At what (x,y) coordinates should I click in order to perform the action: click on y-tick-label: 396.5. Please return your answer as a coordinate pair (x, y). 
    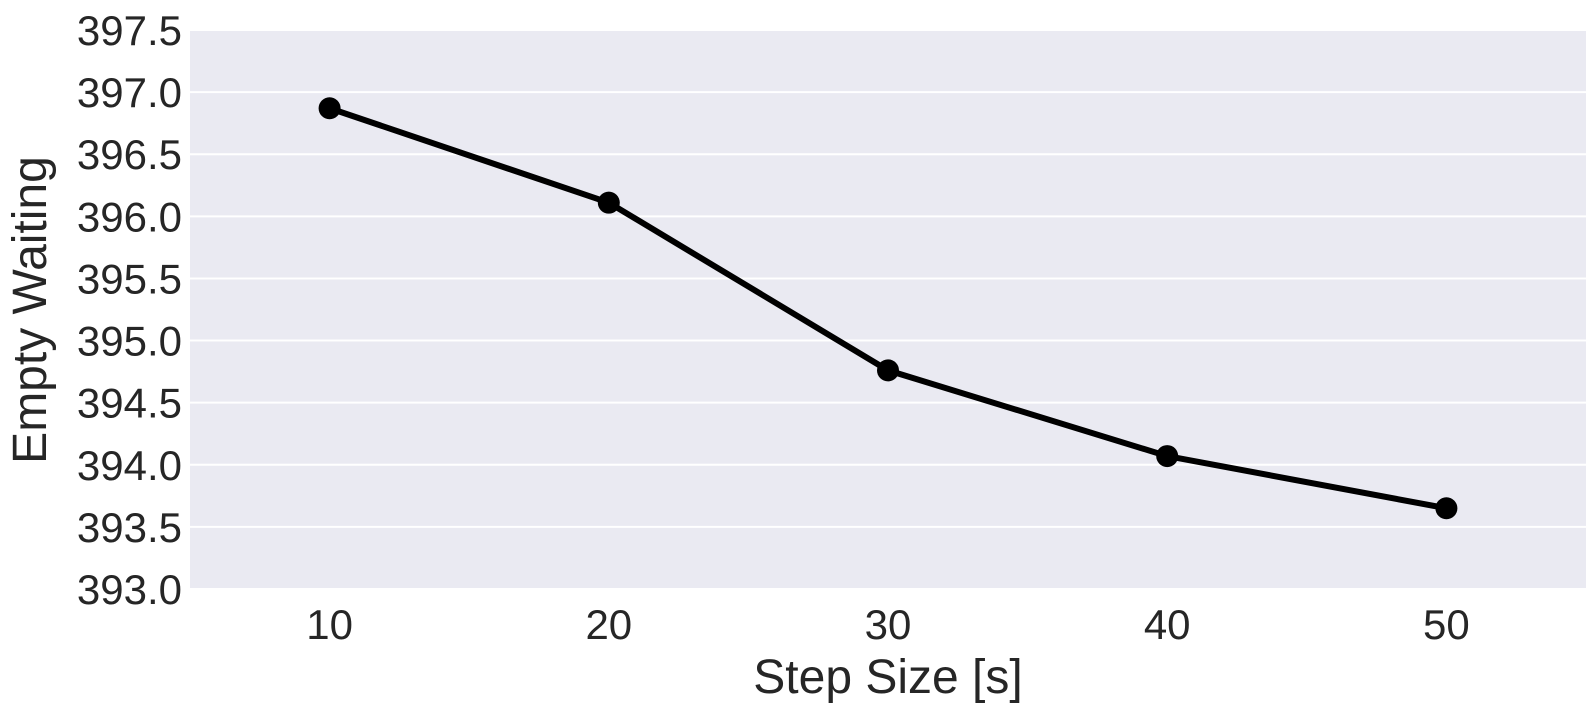
    Looking at the image, I should click on (129, 154).